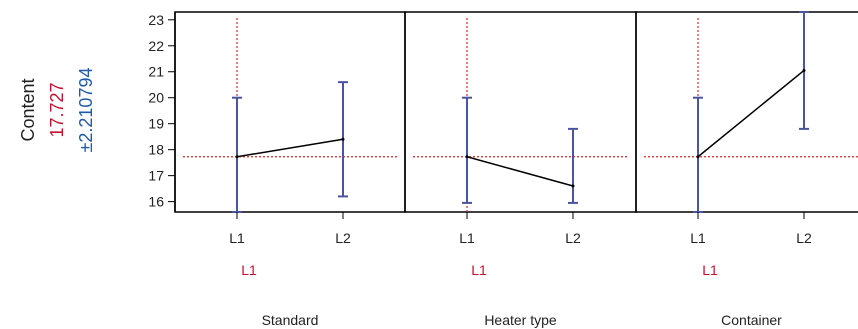 This screenshot has width=858, height=329. I want to click on factor-label: Heater type, so click(520, 320).